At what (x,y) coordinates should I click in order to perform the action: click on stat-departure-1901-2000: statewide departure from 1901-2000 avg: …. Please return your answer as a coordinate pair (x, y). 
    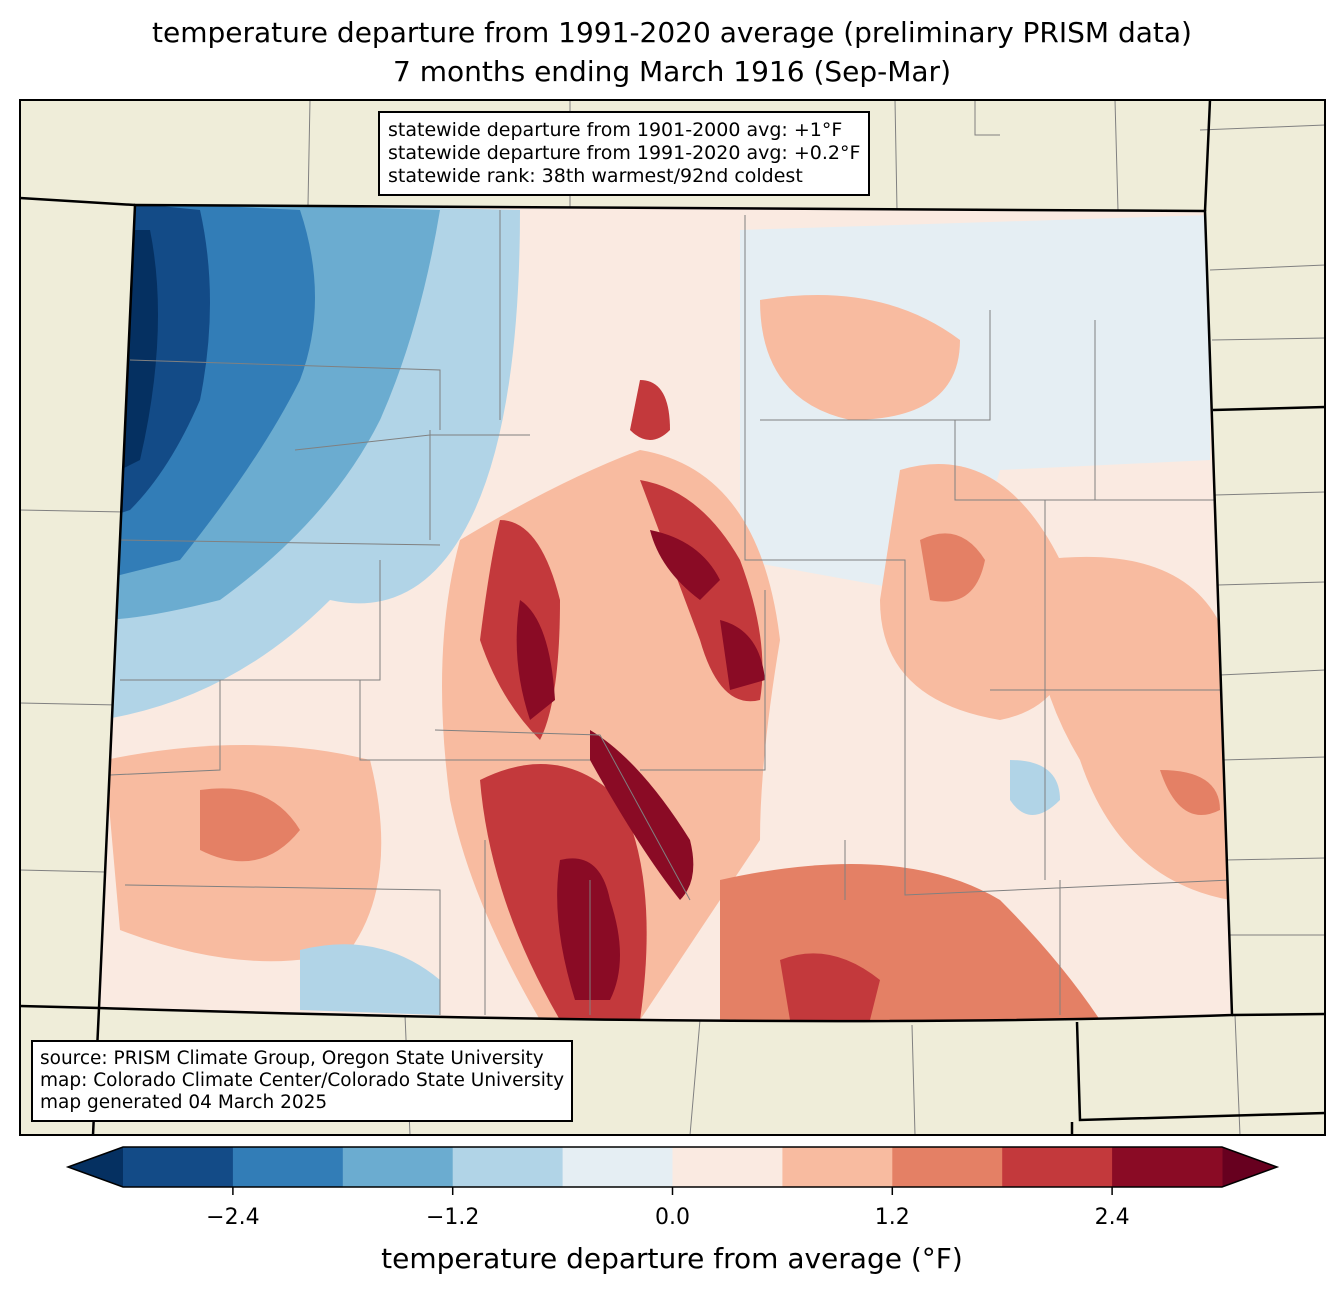
    Looking at the image, I should click on (615, 130).